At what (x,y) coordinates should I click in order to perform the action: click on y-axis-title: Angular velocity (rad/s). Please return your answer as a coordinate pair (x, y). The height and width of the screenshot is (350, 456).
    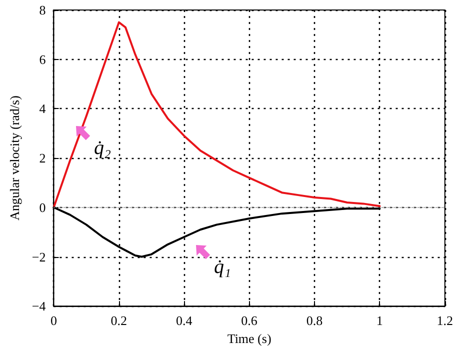
    Looking at the image, I should click on (14, 158).